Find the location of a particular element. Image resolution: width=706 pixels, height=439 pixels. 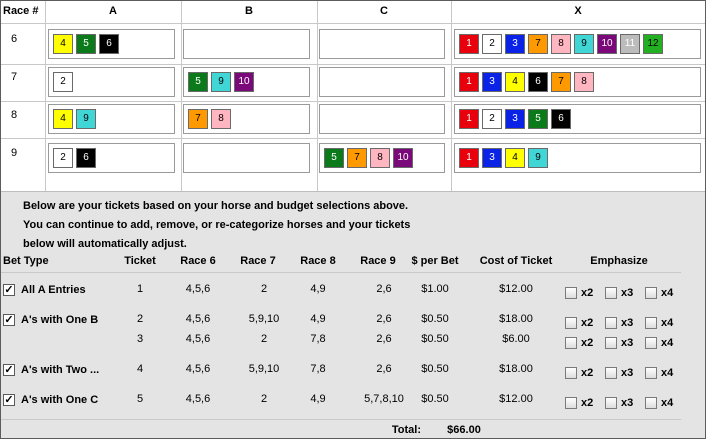

category-cell-b: 5 9 10 is located at coordinates (246, 82).